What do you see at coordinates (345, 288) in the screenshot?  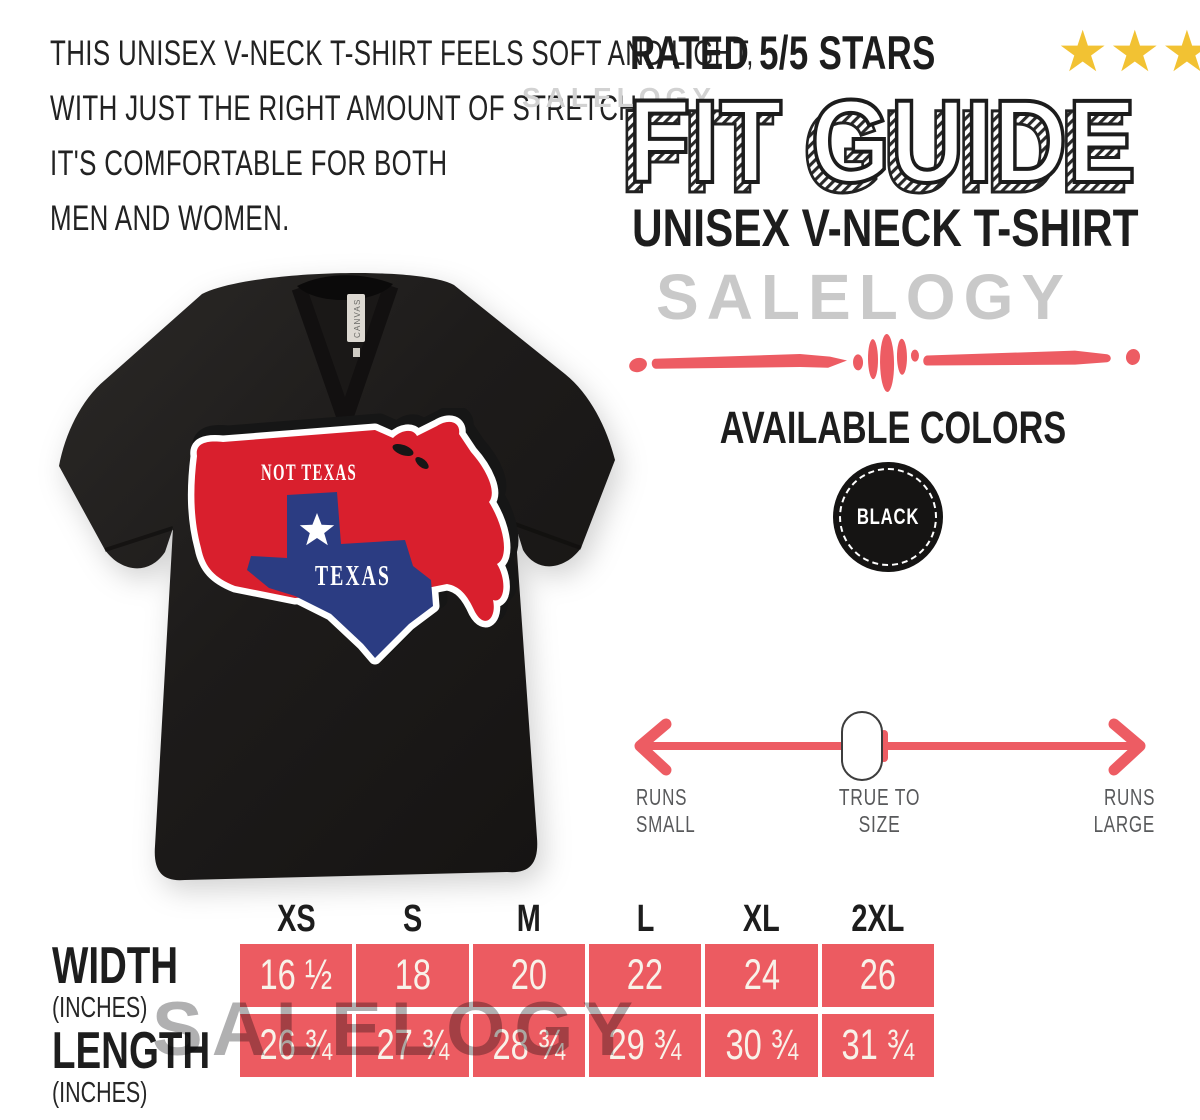 I see `back-collar` at bounding box center [345, 288].